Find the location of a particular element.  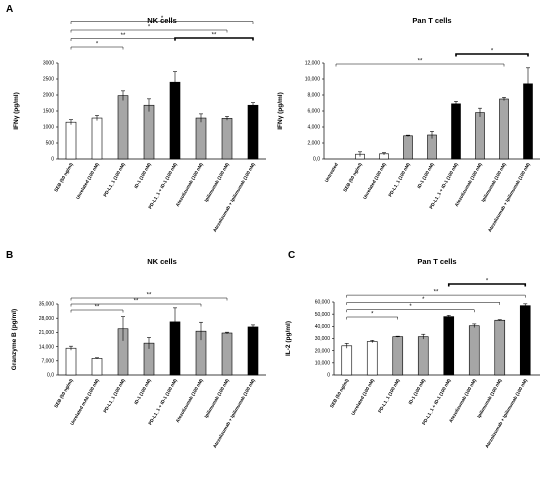

y-tick-label: 14,000 is located at coordinates (47, 347).